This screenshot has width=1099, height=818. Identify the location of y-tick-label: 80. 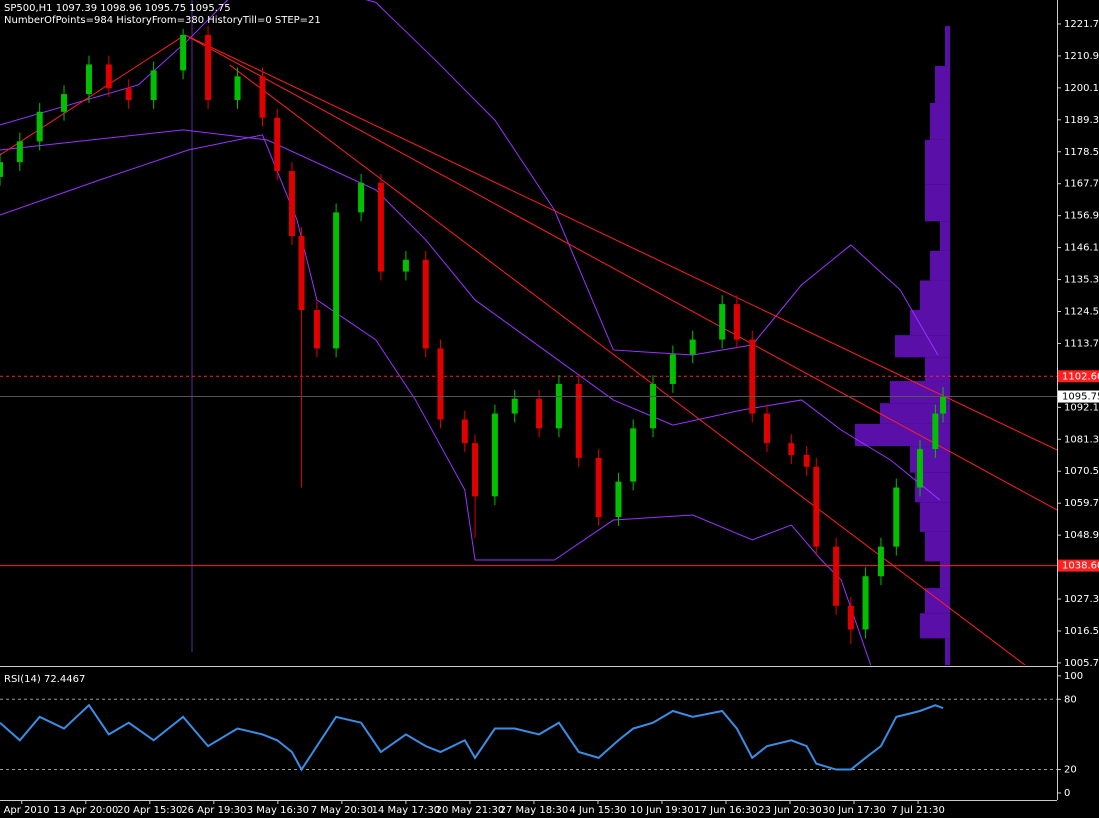
(1070, 699).